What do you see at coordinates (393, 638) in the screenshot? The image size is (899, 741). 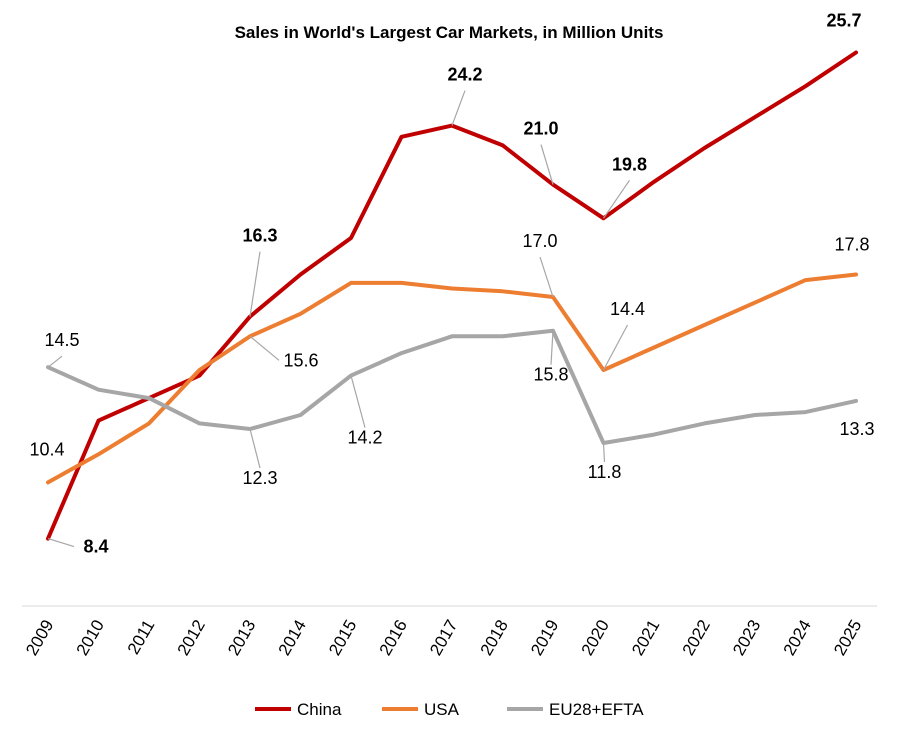 I see `x-tick-label: 2016` at bounding box center [393, 638].